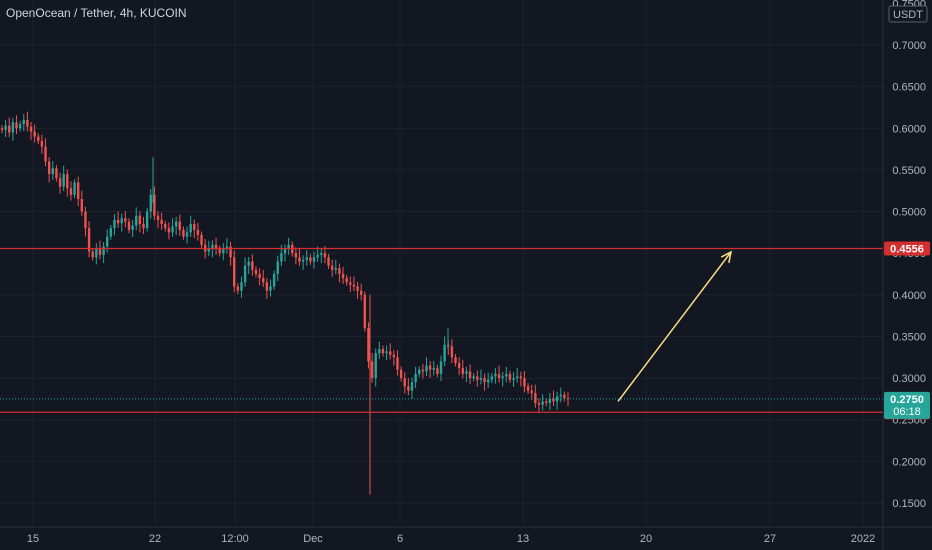 This screenshot has width=932, height=550. Describe the element at coordinates (909, 296) in the screenshot. I see `price-tick-label: 0.4000` at that location.